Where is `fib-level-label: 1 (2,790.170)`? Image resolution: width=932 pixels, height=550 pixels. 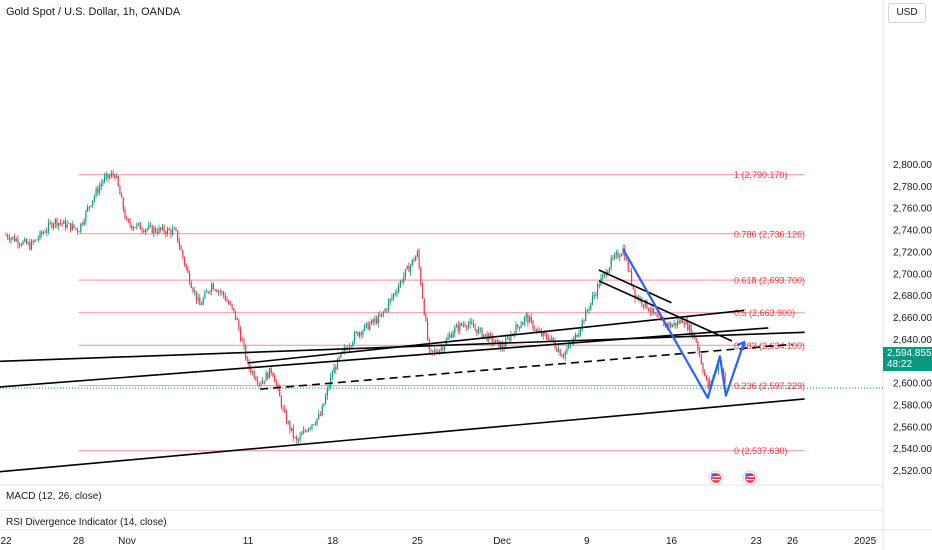
fib-level-label: 1 (2,790.170) is located at coordinates (761, 175).